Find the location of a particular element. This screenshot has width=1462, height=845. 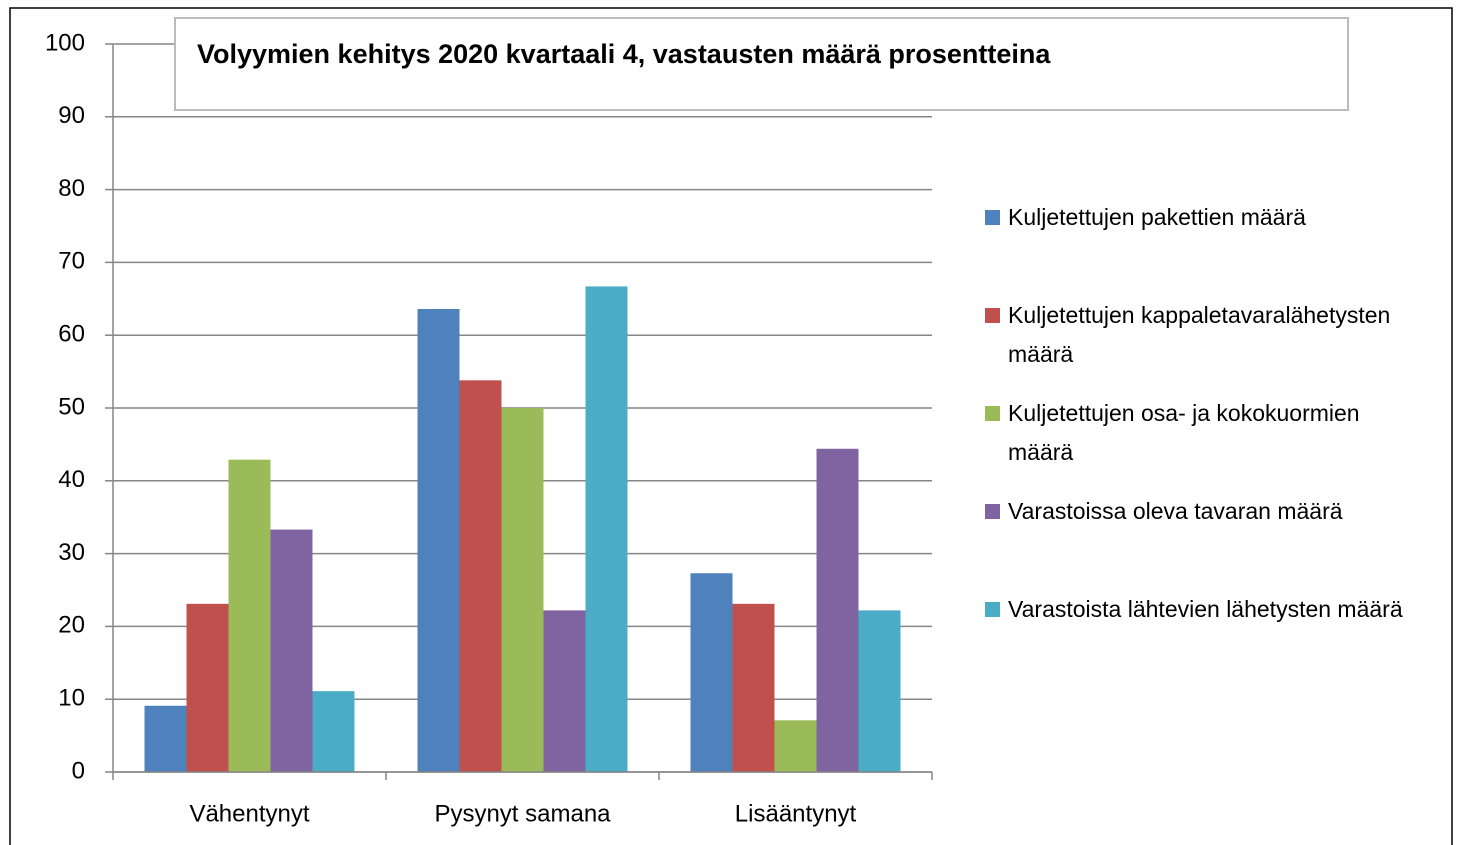

y-tick-label: 50 is located at coordinates (71, 406).